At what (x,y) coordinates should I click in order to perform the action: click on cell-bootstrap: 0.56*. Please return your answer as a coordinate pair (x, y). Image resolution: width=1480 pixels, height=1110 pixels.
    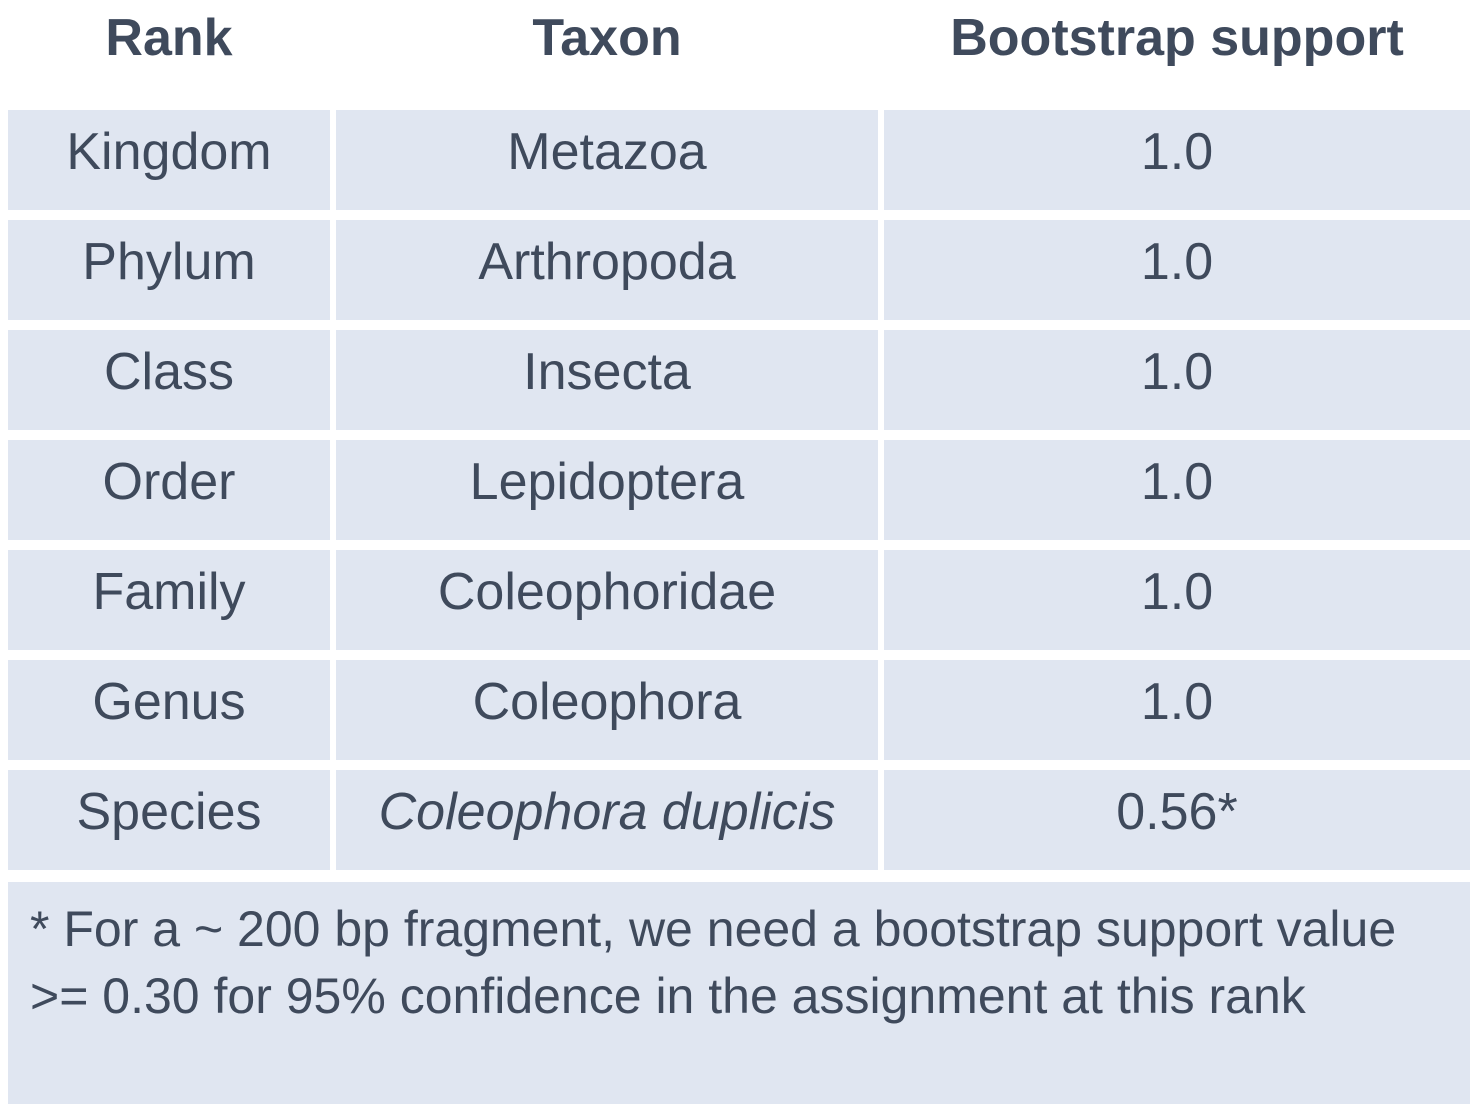
    Looking at the image, I should click on (1177, 820).